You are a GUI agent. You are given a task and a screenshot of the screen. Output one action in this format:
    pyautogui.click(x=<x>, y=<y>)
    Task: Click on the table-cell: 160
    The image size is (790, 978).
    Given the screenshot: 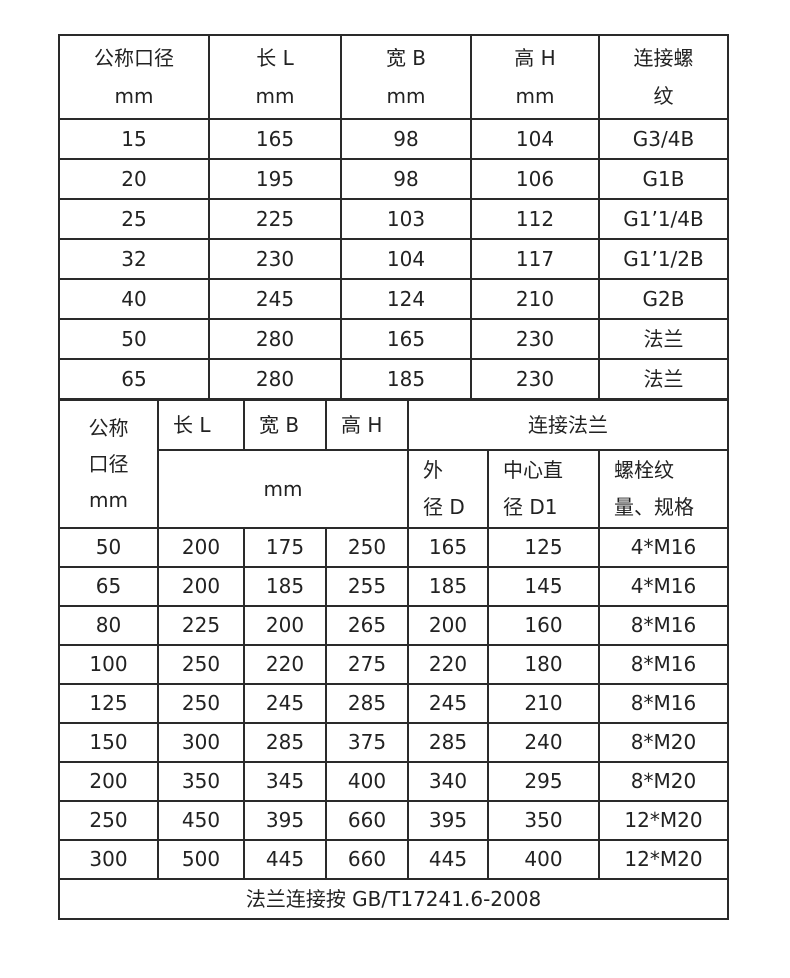 What is the action you would take?
    pyautogui.click(x=543, y=625)
    